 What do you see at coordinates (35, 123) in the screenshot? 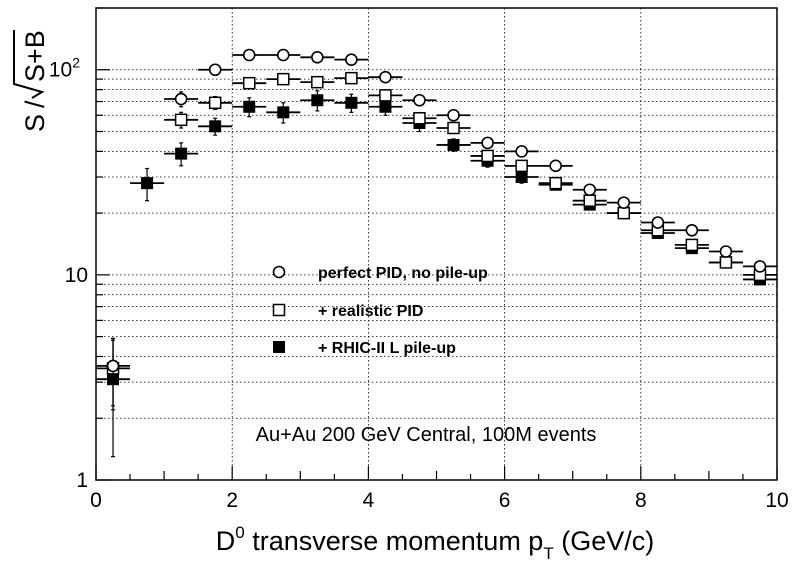
I see `y-axis-title-s: S` at bounding box center [35, 123].